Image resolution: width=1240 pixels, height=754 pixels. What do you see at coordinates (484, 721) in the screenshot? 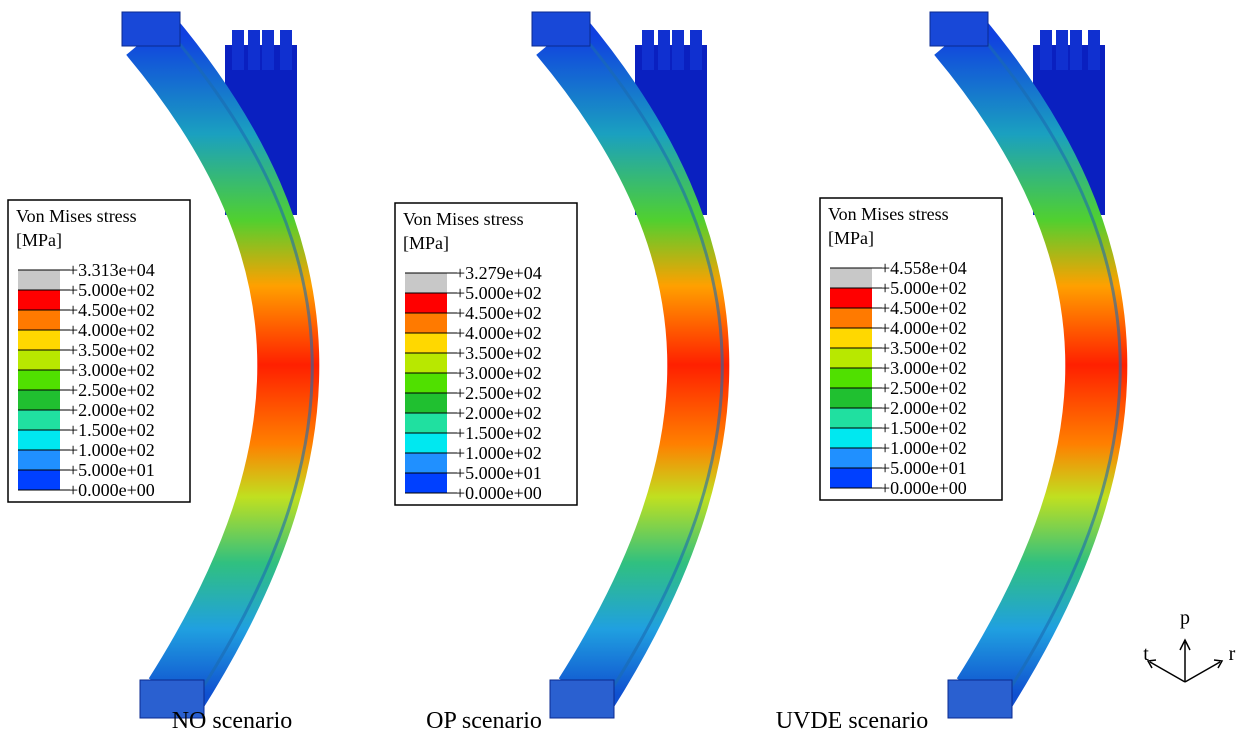
I see `caption: OP scenario` at bounding box center [484, 721].